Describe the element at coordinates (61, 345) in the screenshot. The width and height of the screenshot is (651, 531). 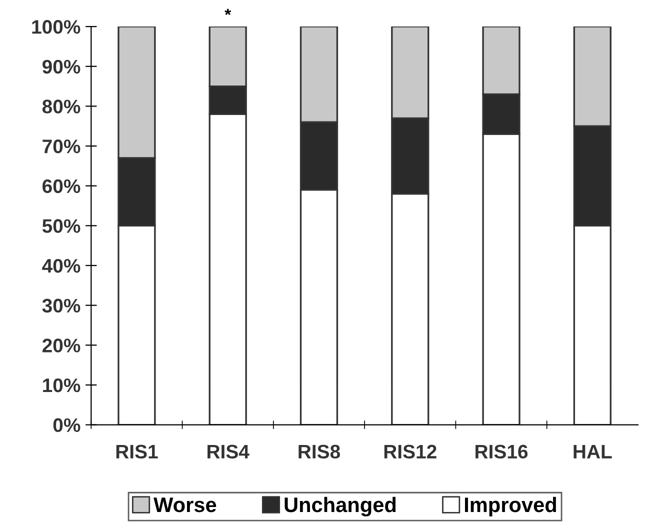
I see `y-tick-label: 20%` at that location.